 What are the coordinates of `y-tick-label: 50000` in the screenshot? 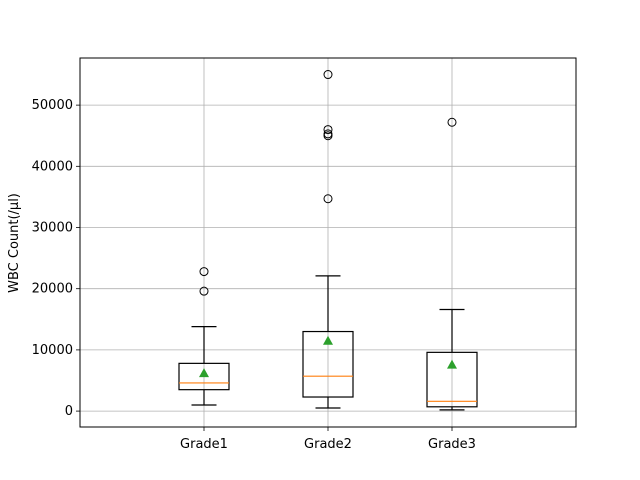 It's located at (52, 105).